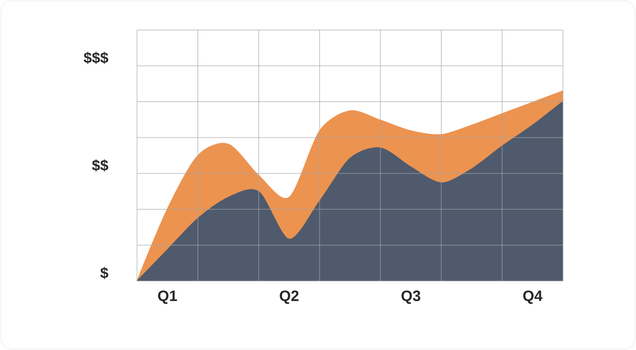 This screenshot has height=350, width=636. I want to click on x-tick-label: Q2, so click(289, 297).